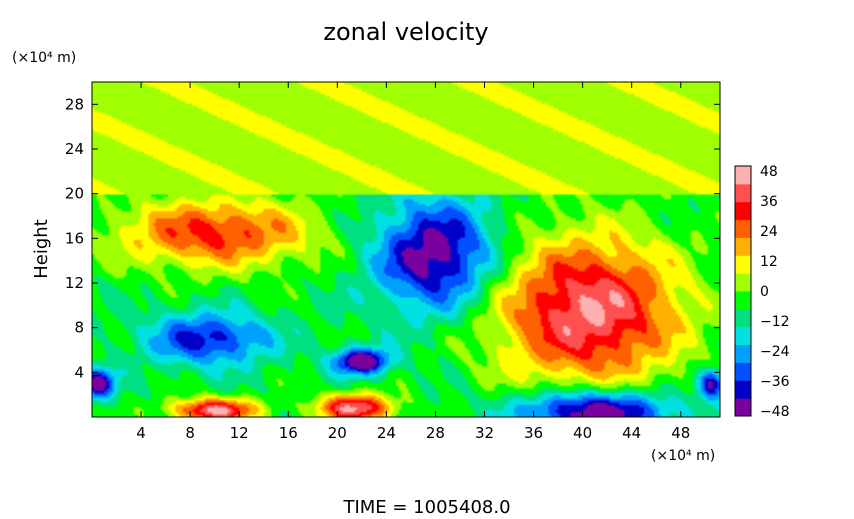  Describe the element at coordinates (435, 433) in the screenshot. I see `x-tick-label-28: 28` at that location.